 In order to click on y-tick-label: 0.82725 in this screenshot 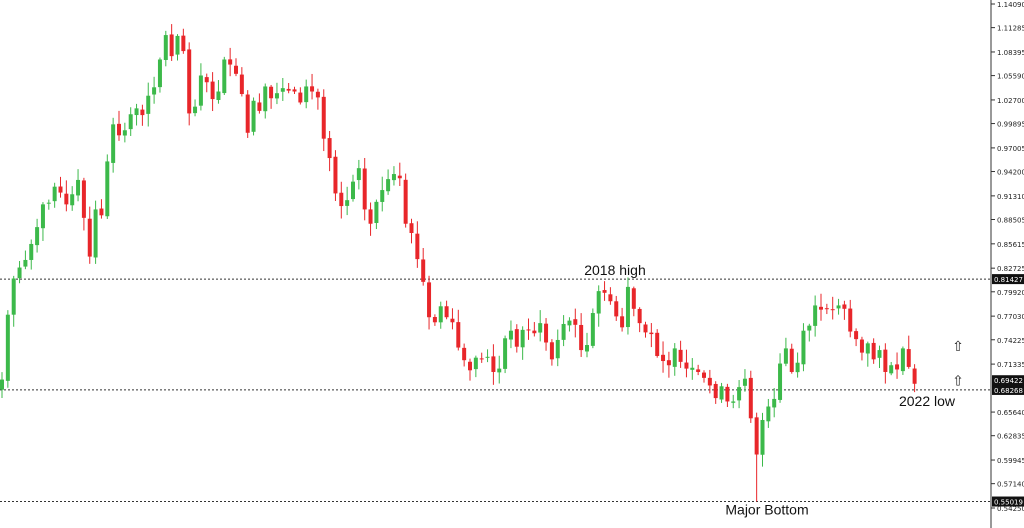, I will do `click(1010, 269)`.